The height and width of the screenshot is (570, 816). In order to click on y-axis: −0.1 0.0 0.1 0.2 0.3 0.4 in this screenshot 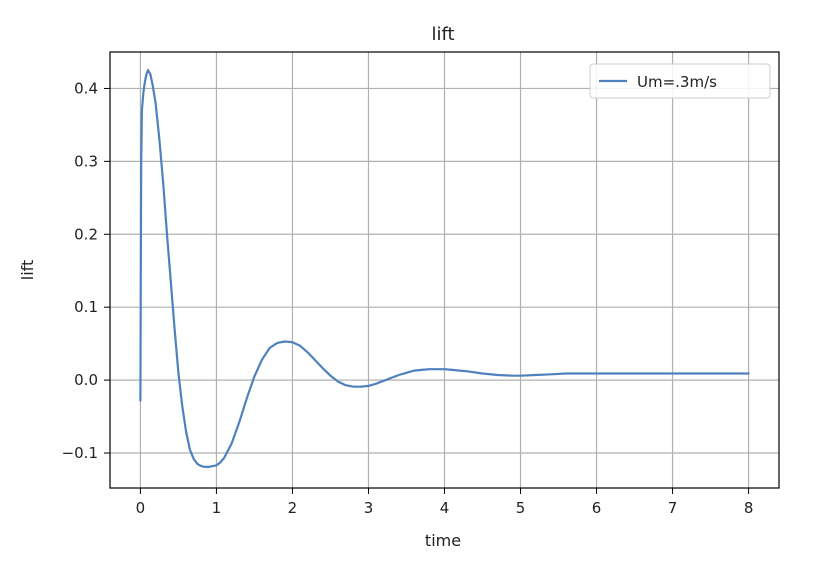, I will do `click(86, 270)`.